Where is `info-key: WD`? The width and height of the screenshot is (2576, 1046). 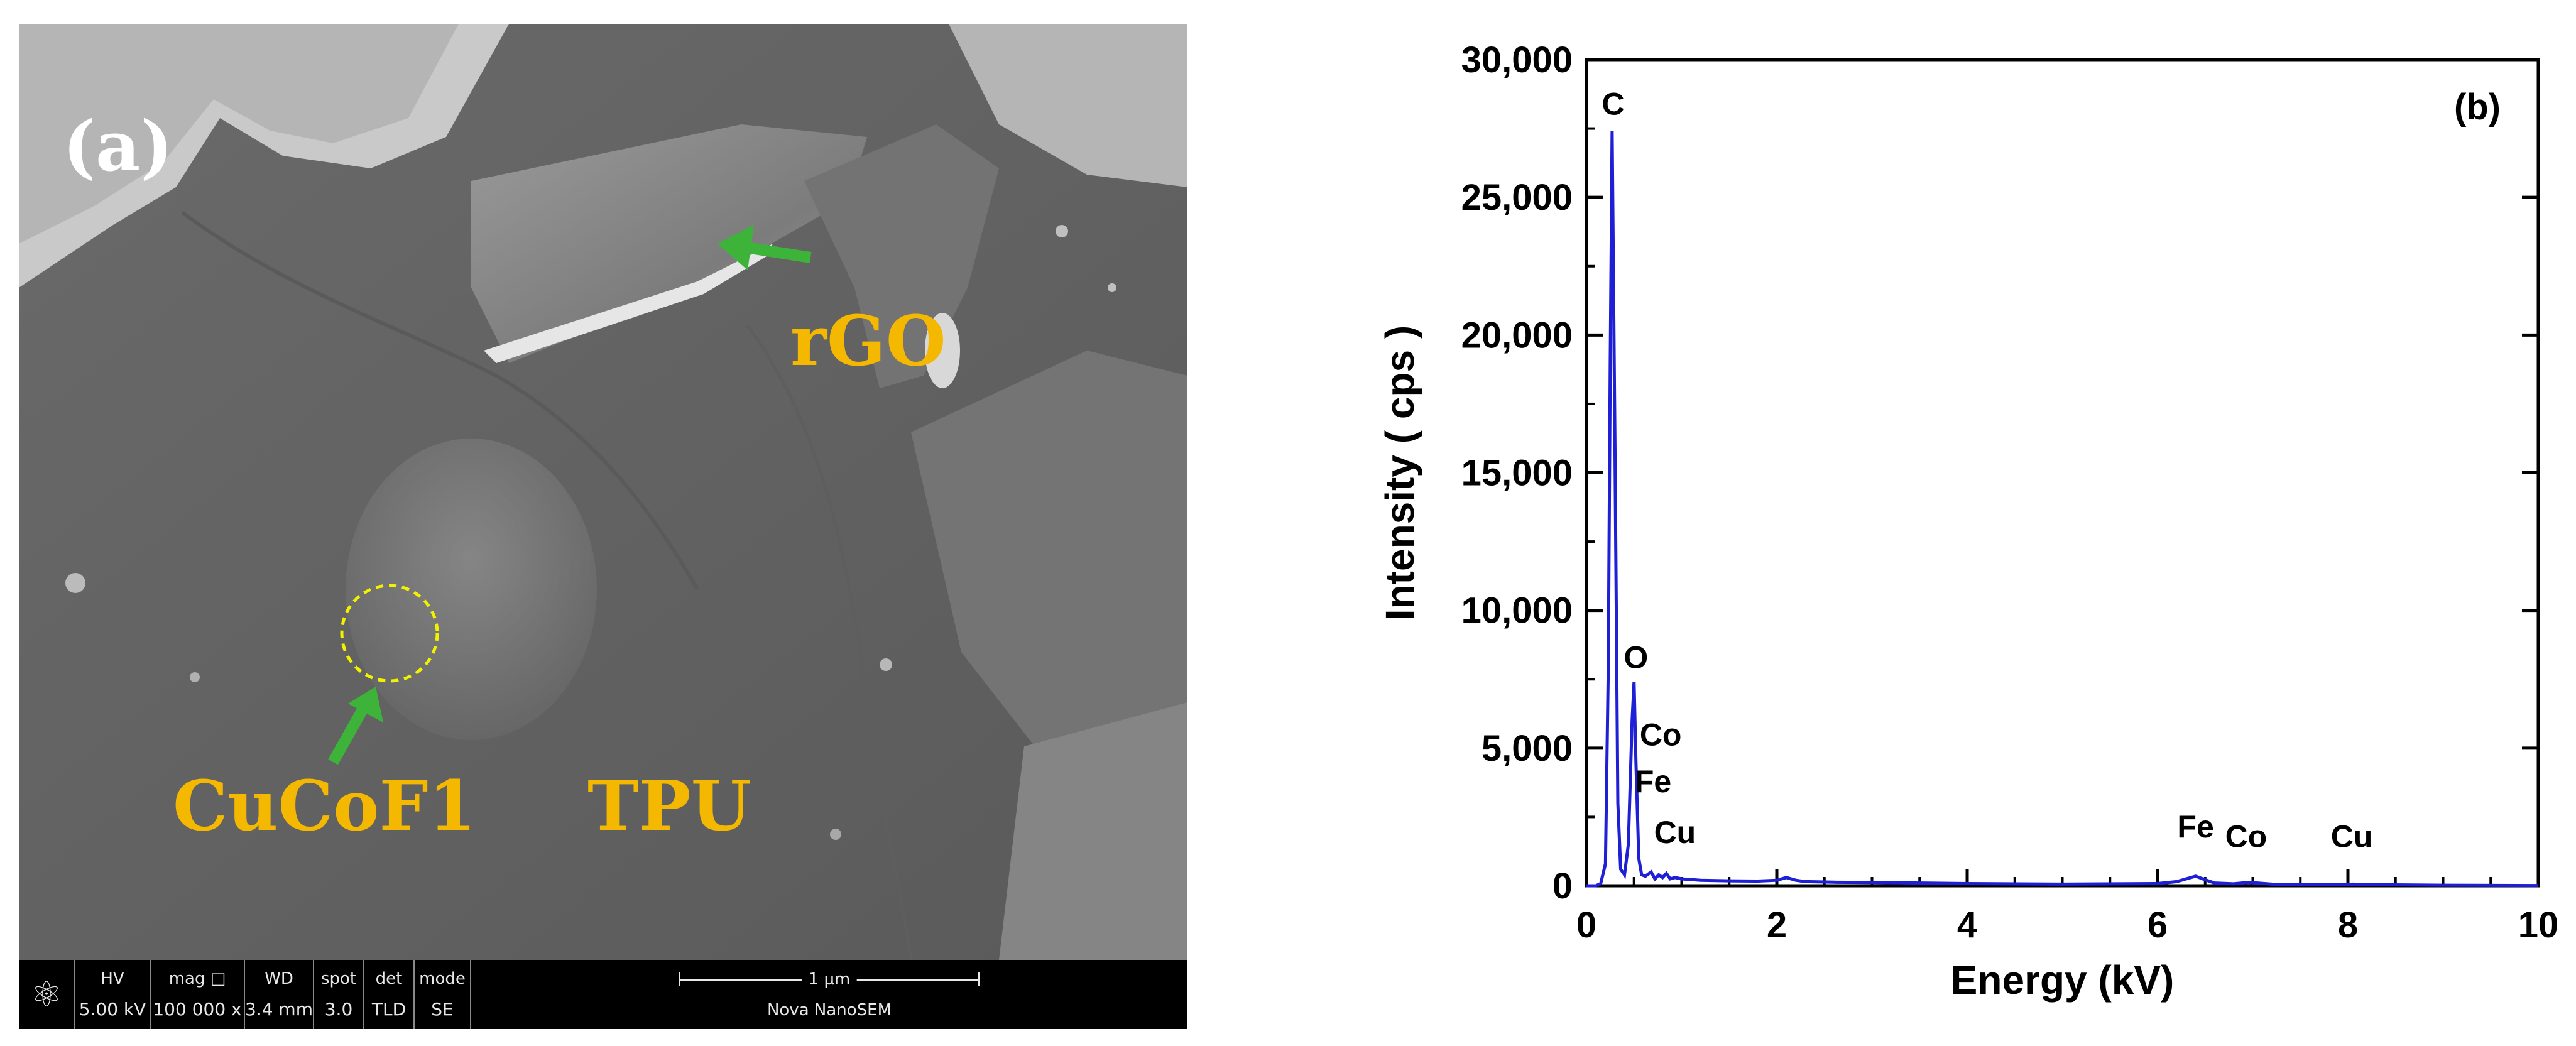
info-key: WD is located at coordinates (279, 978).